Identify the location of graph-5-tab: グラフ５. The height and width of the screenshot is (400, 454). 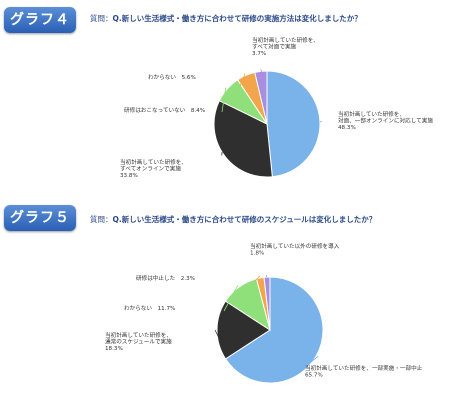
(40, 218).